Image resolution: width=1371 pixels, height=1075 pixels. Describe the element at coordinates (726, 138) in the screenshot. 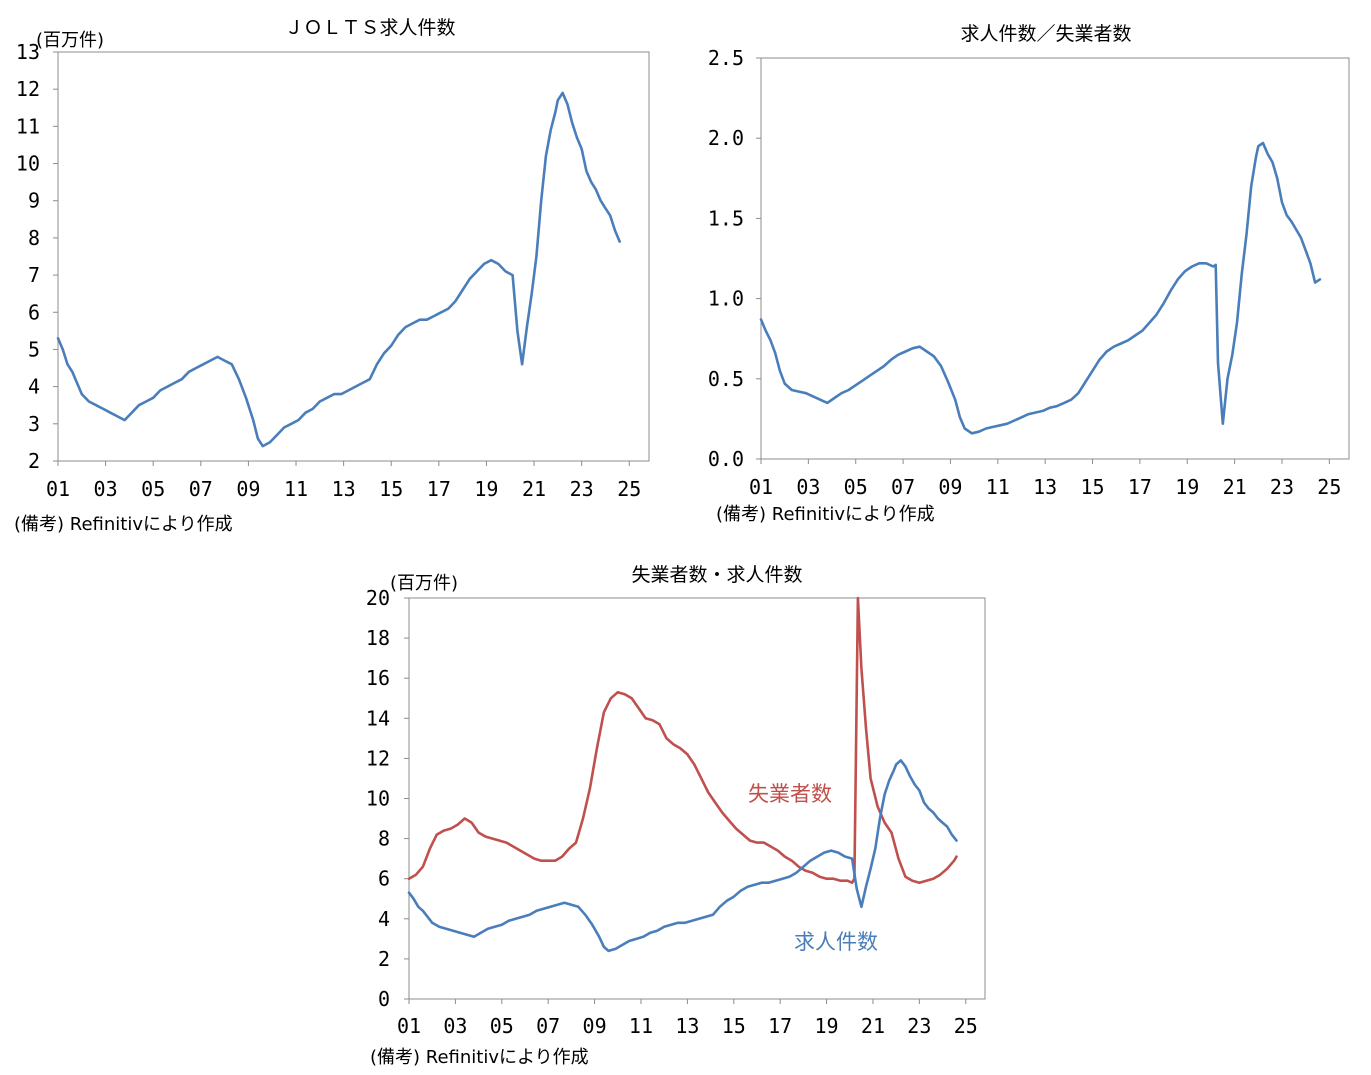

I see `y-tick-label: 2.0` at that location.